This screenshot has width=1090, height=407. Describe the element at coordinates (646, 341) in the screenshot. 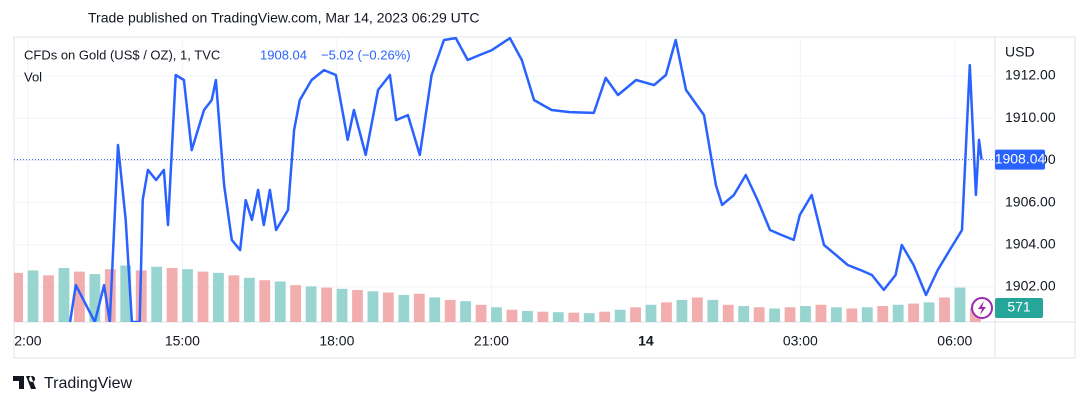

I see `x-tick-label: 14` at that location.